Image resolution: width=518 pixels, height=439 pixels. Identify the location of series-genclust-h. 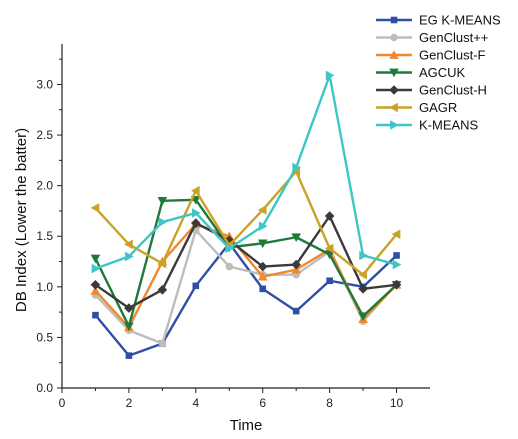
(246, 262).